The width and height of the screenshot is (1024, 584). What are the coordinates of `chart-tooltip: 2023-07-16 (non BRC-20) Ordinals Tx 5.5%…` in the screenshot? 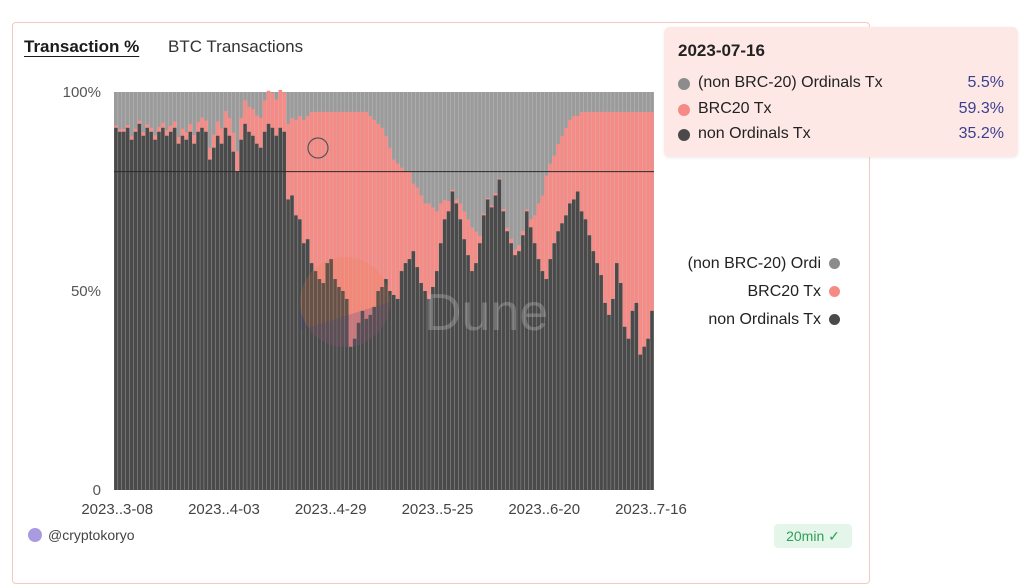 It's located at (841, 92).